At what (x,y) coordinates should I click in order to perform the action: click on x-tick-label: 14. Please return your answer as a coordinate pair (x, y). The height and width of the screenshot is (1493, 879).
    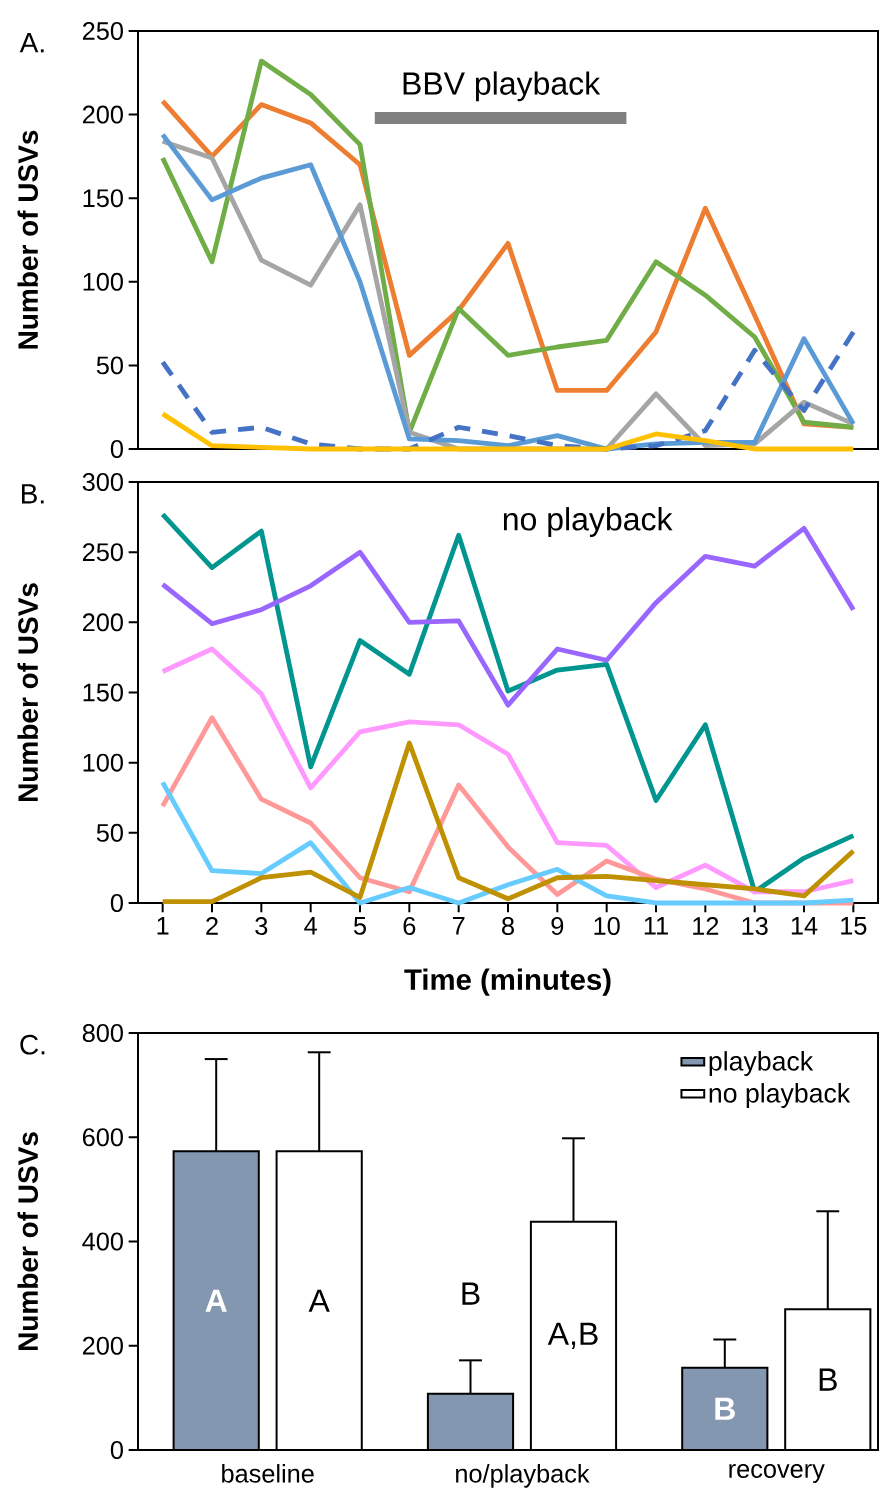
    Looking at the image, I should click on (804, 926).